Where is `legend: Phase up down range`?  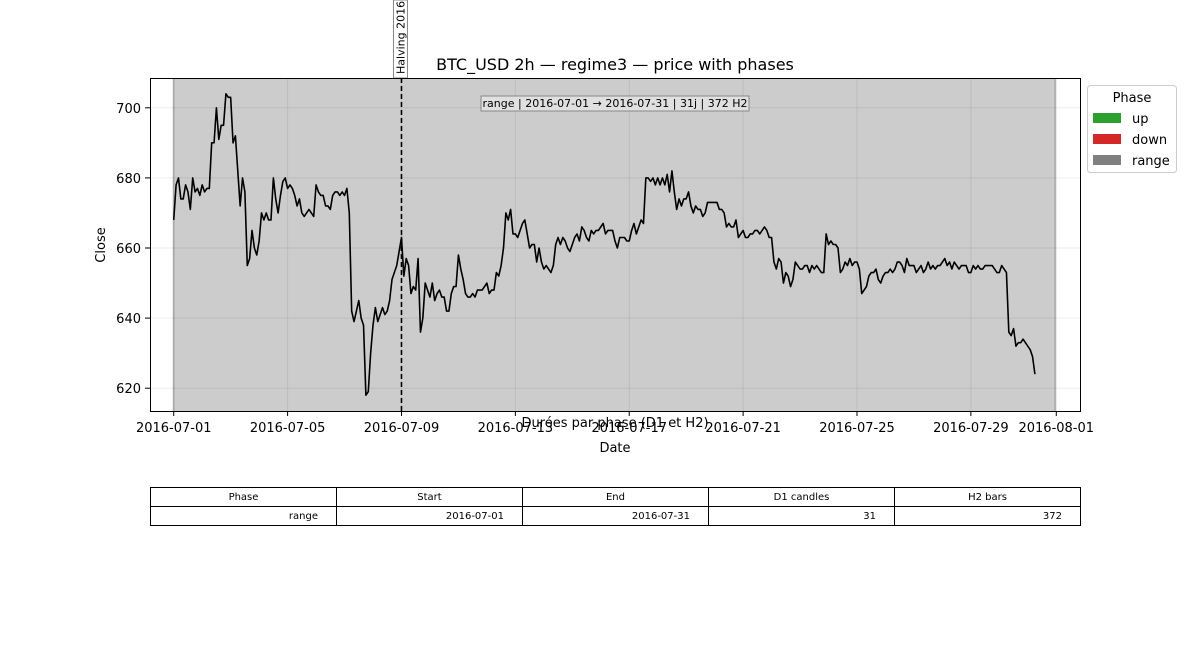 legend: Phase up down range is located at coordinates (1132, 129).